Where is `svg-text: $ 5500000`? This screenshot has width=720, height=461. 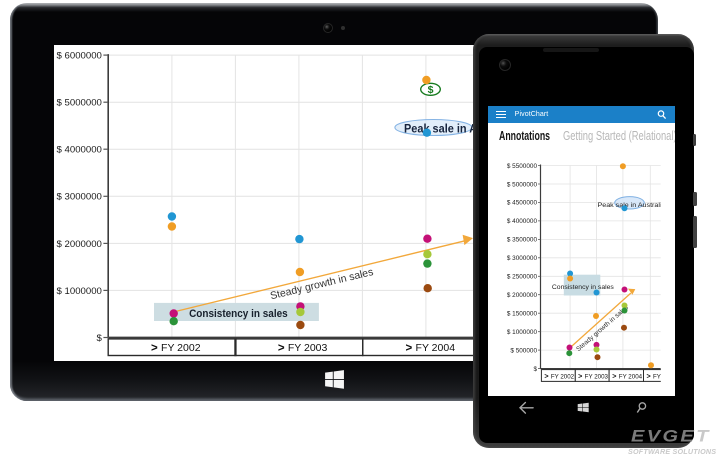 svg-text: $ 5500000 is located at coordinates (521, 166).